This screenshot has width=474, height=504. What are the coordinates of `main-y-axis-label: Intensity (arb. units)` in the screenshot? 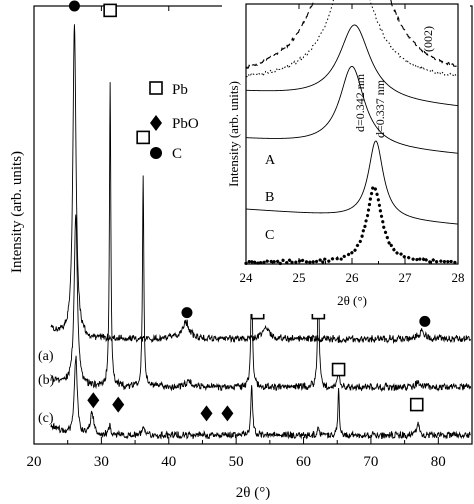 It's located at (17, 212).